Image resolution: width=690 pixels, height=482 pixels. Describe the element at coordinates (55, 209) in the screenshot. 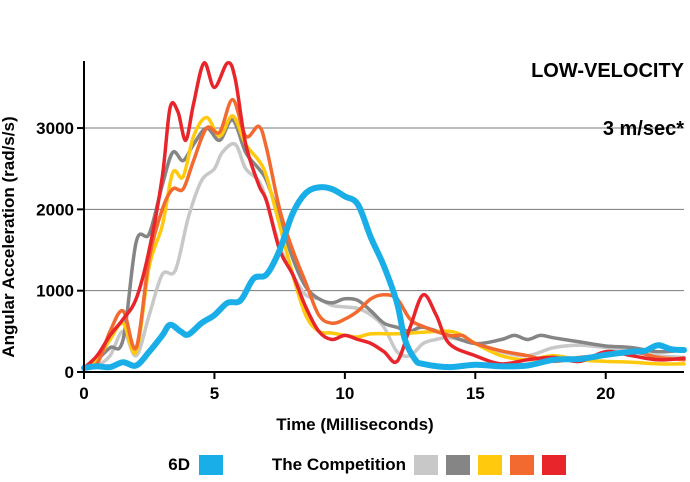

I see `y-tick-label-2000: 2000` at that location.